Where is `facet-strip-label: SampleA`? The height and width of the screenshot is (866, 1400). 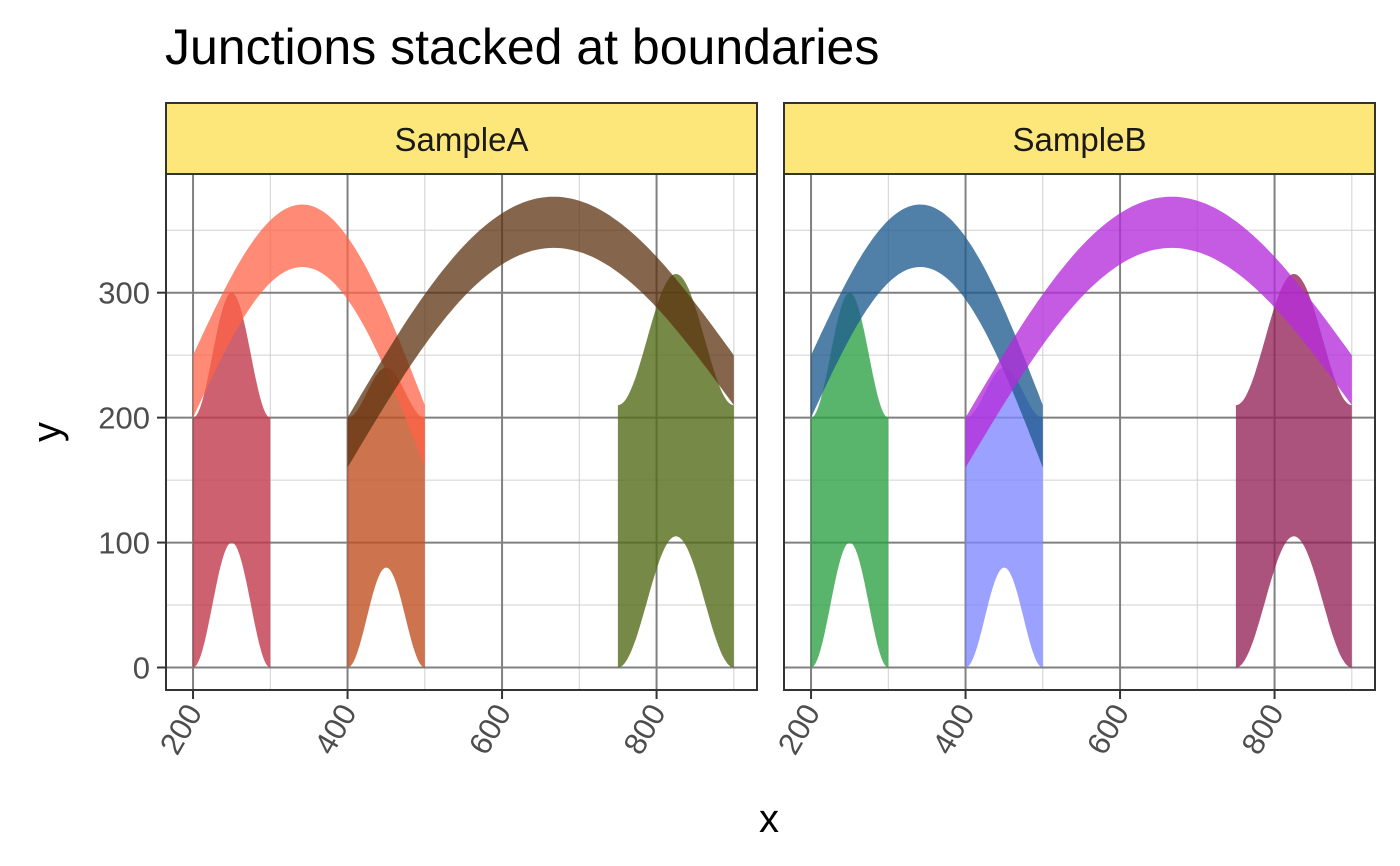 facet-strip-label: SampleA is located at coordinates (462, 139).